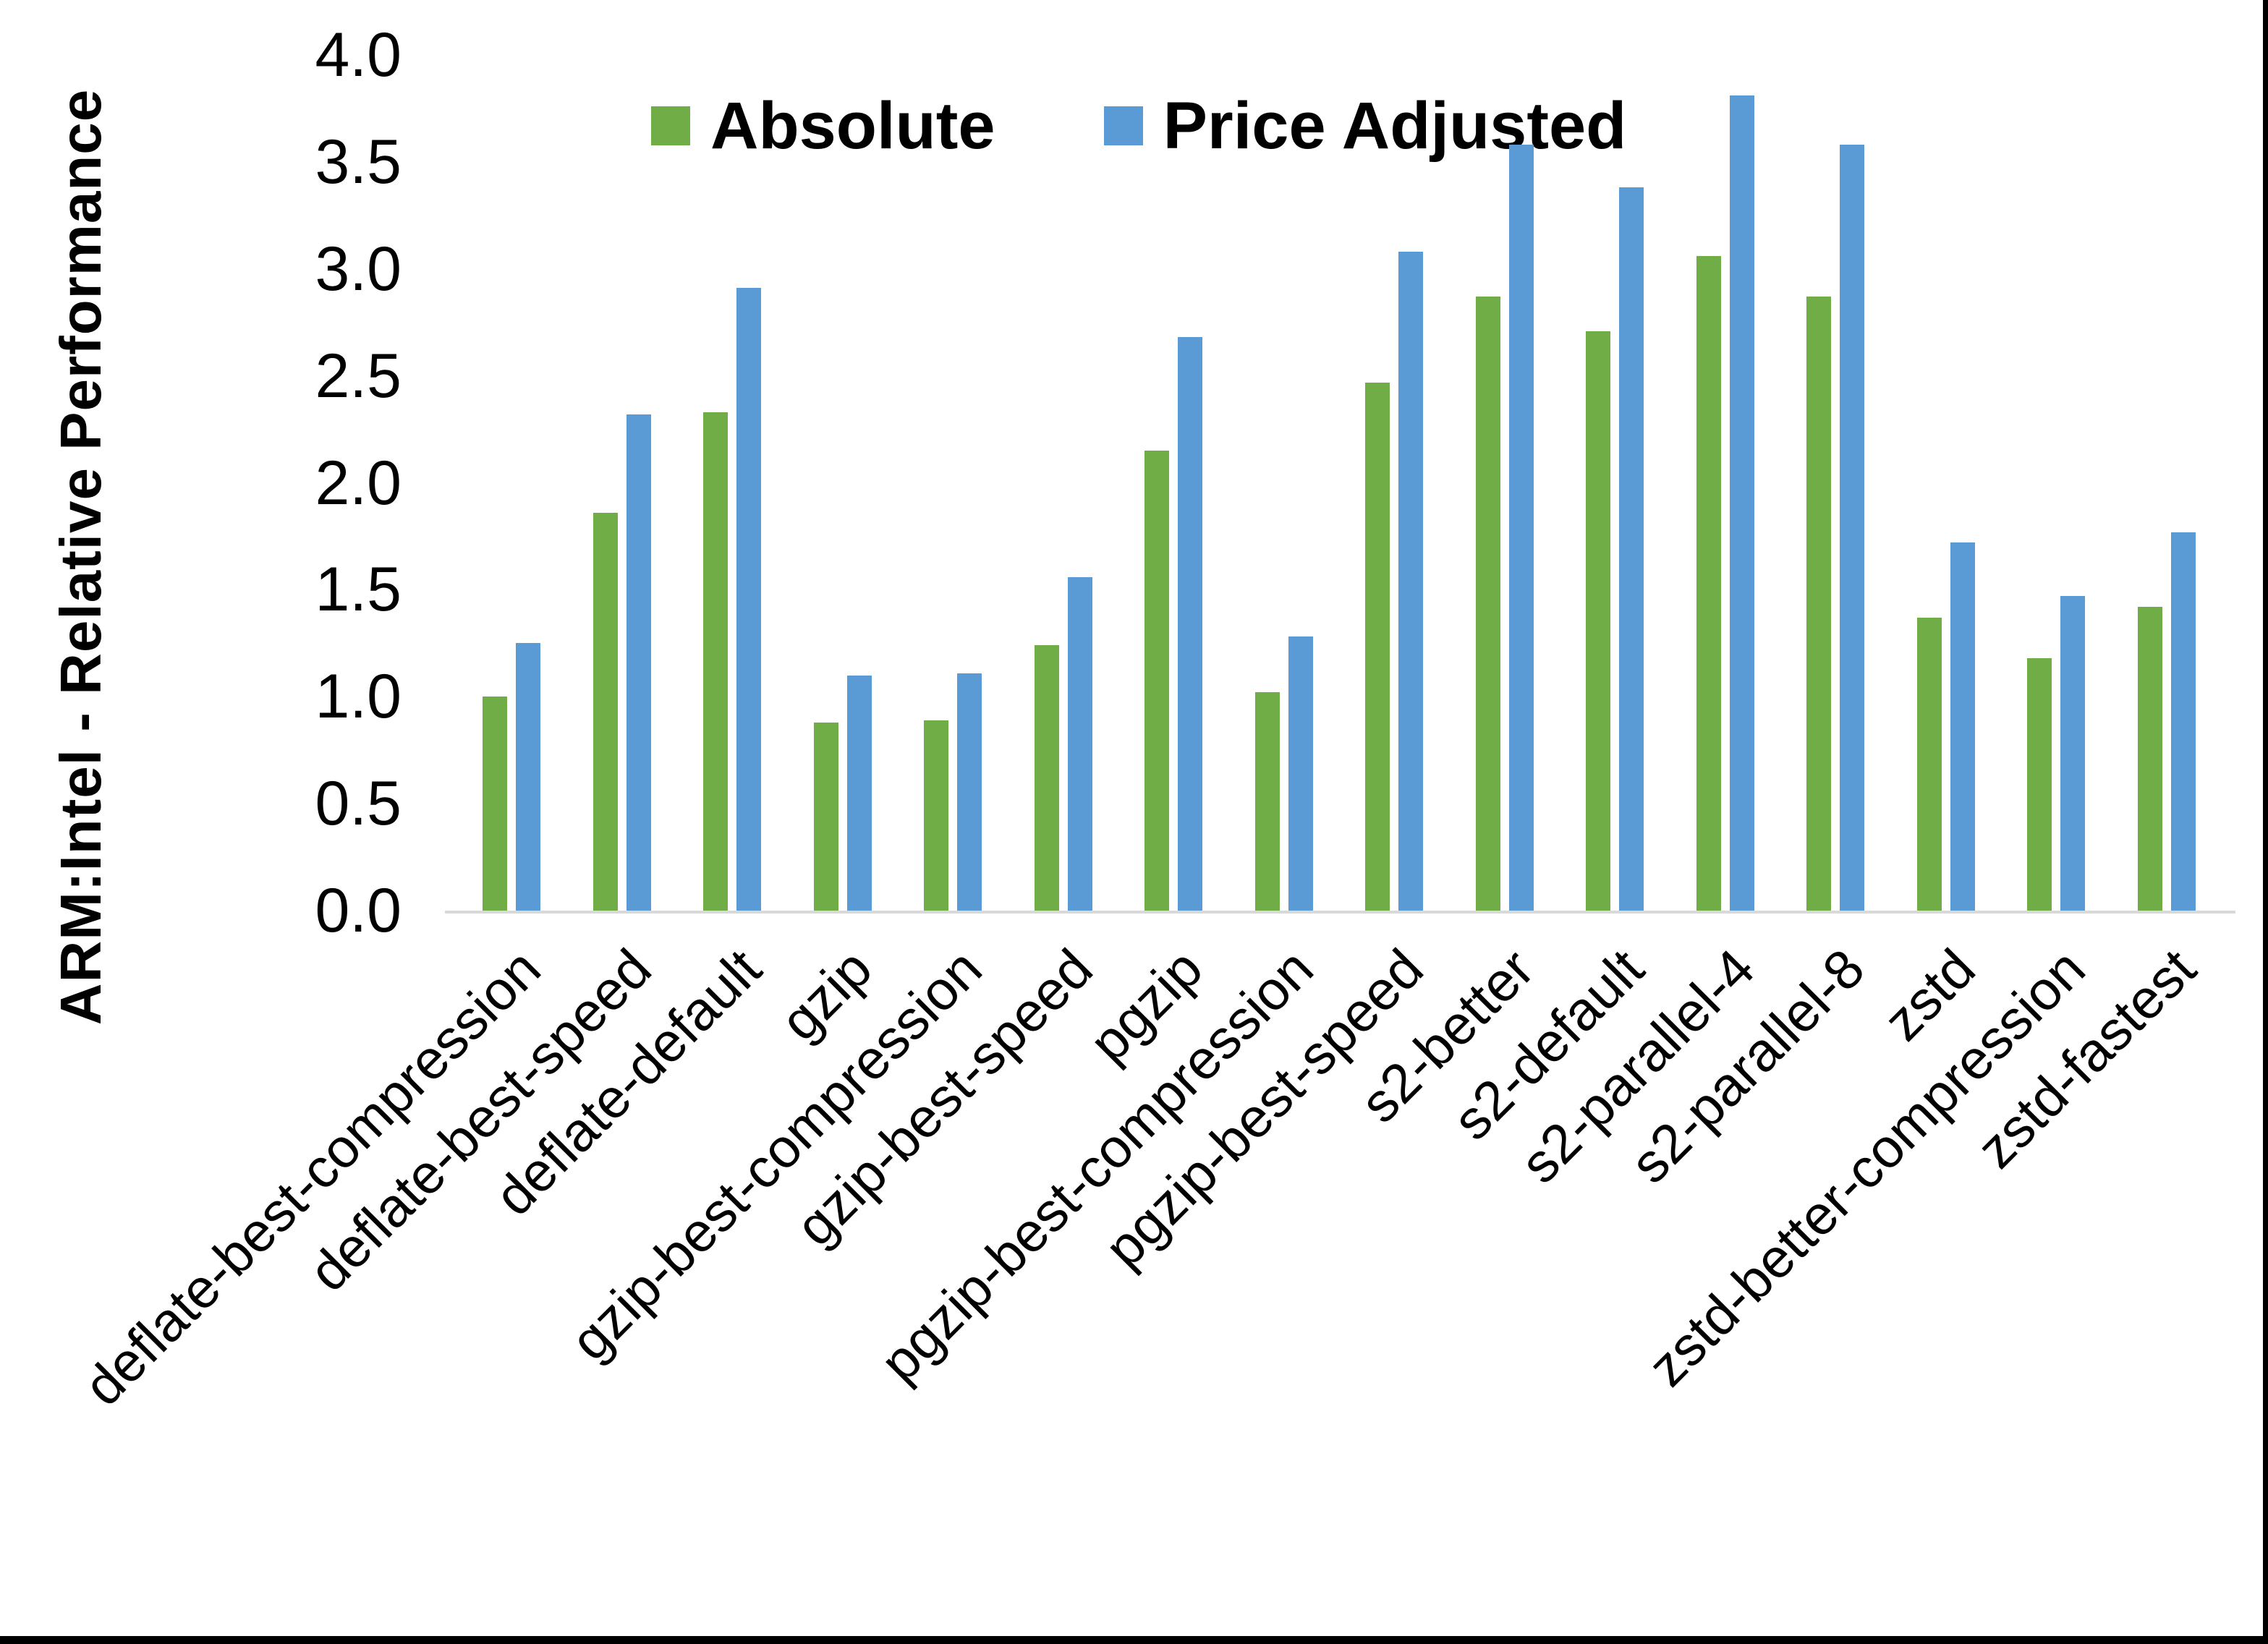  I want to click on y-tick-label: 3.0, so click(358, 269).